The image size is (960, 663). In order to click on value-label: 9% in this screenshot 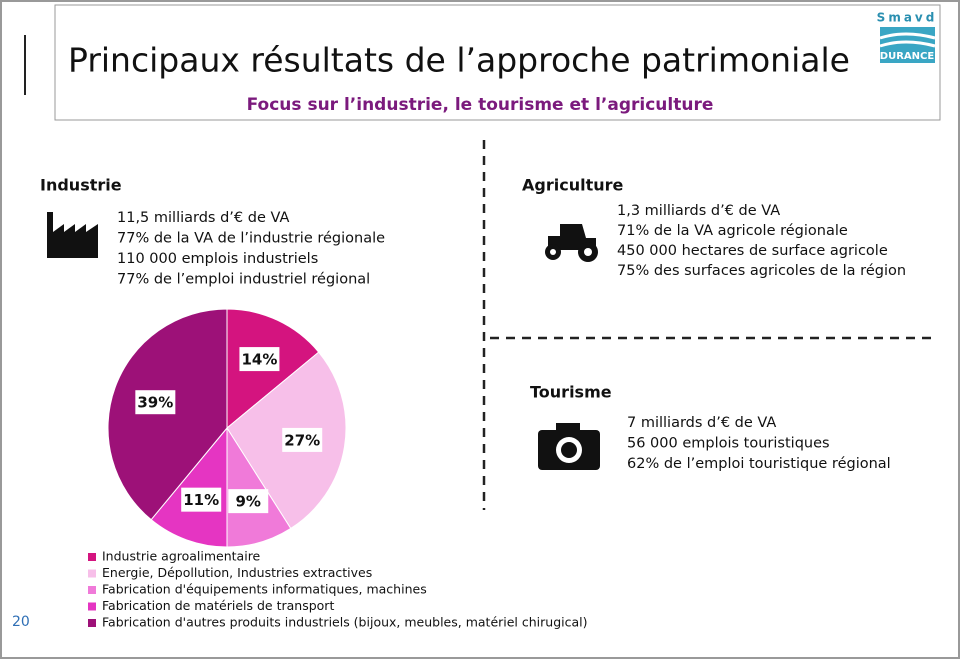, I will do `click(248, 502)`.